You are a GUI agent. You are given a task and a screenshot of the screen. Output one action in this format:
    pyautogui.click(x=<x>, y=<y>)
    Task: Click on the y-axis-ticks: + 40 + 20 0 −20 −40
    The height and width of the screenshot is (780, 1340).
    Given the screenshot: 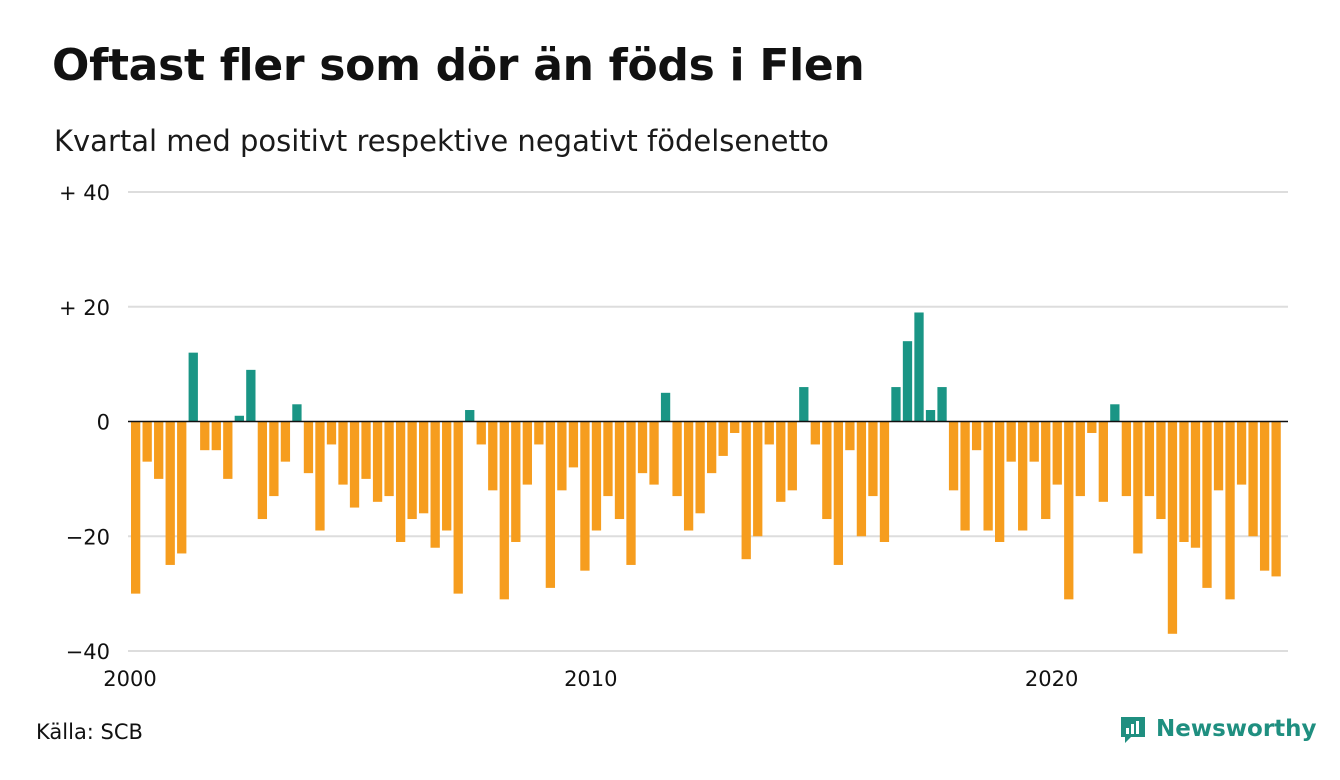 What is the action you would take?
    pyautogui.click(x=84, y=422)
    